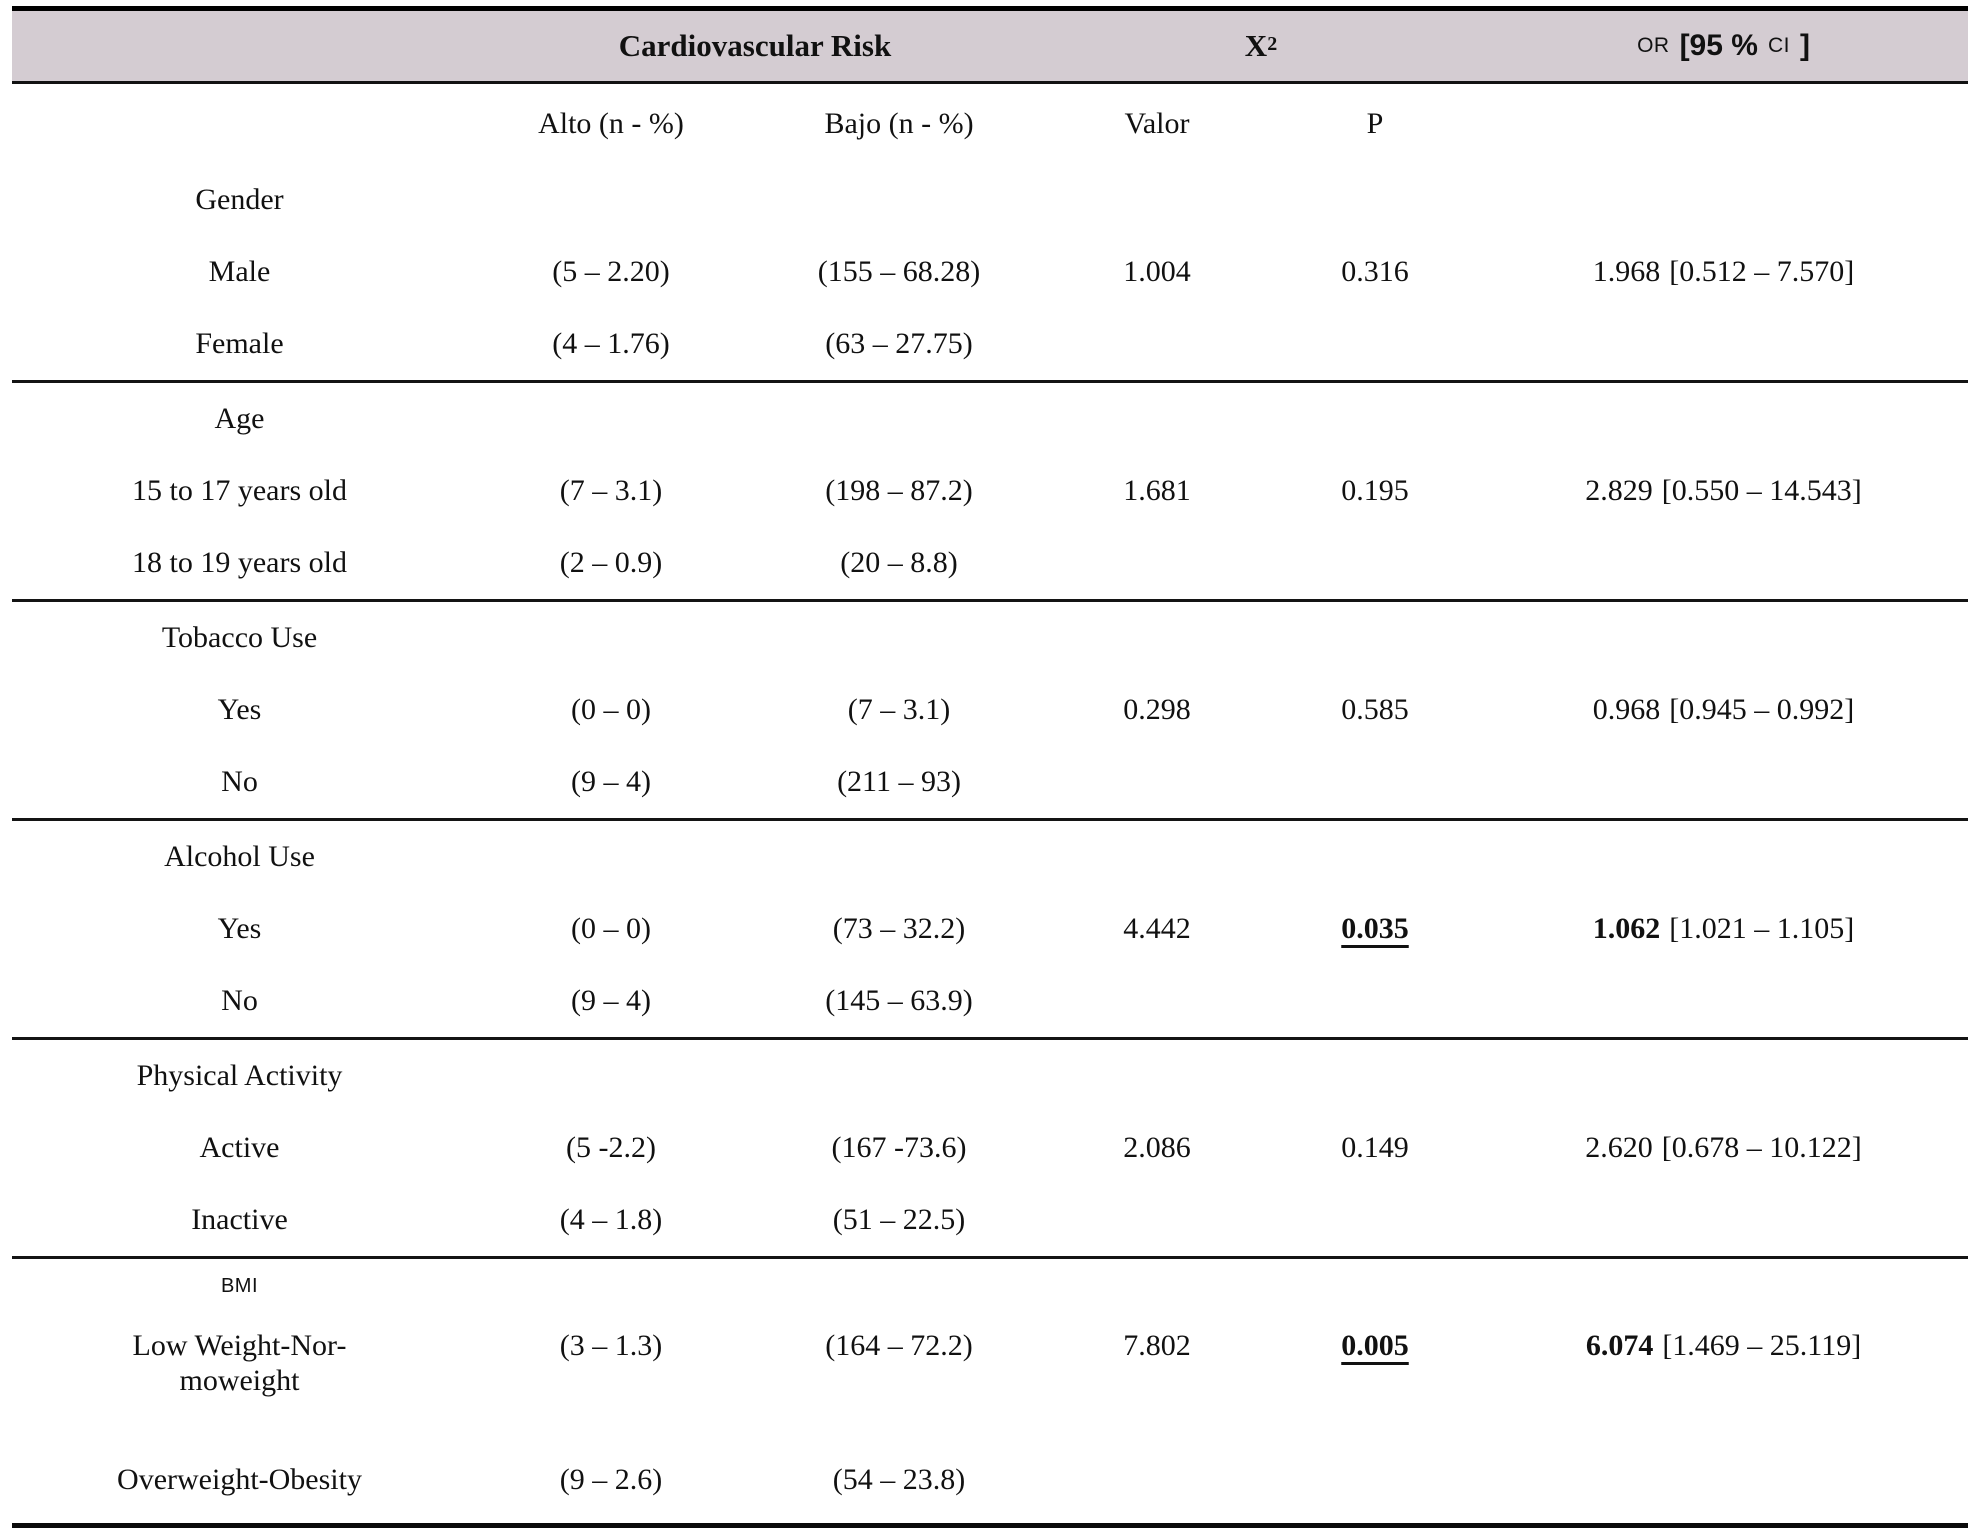  I want to click on valor-cell: 4.442, so click(1157, 928).